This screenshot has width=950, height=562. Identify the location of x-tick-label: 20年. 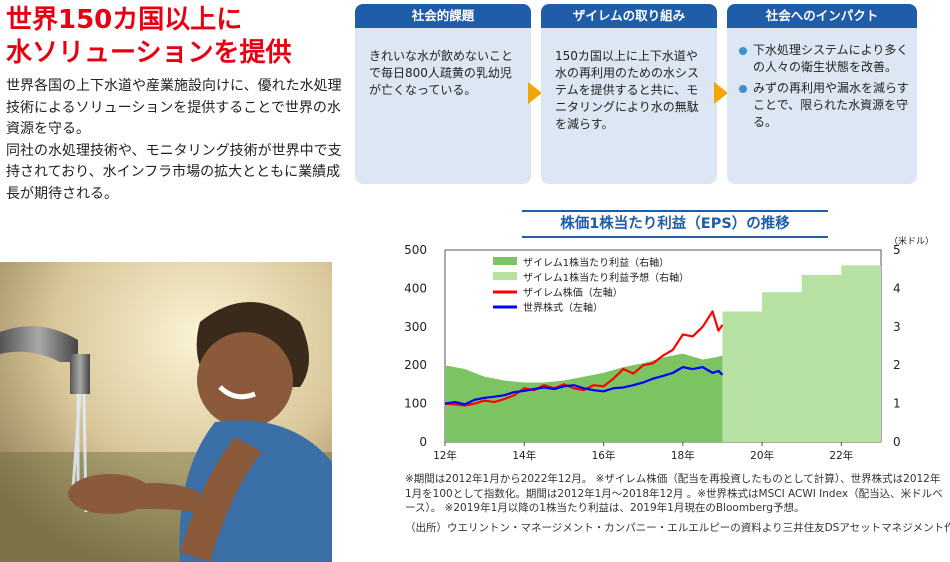
(762, 455).